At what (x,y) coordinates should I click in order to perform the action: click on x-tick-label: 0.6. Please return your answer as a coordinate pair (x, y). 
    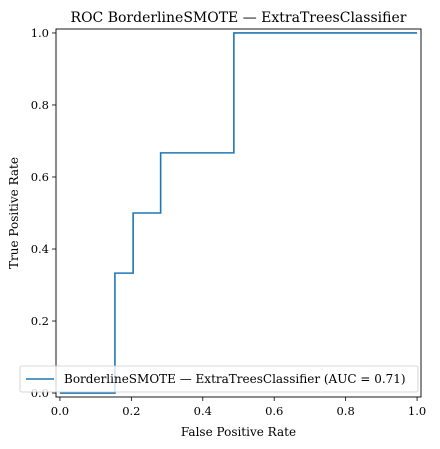
    Looking at the image, I should click on (274, 411).